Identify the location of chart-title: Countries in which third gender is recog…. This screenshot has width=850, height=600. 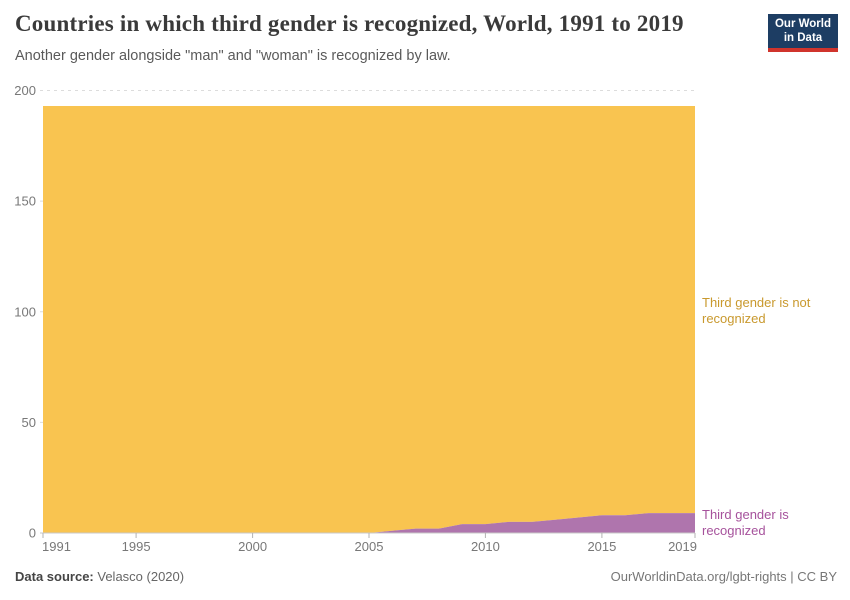
(349, 23).